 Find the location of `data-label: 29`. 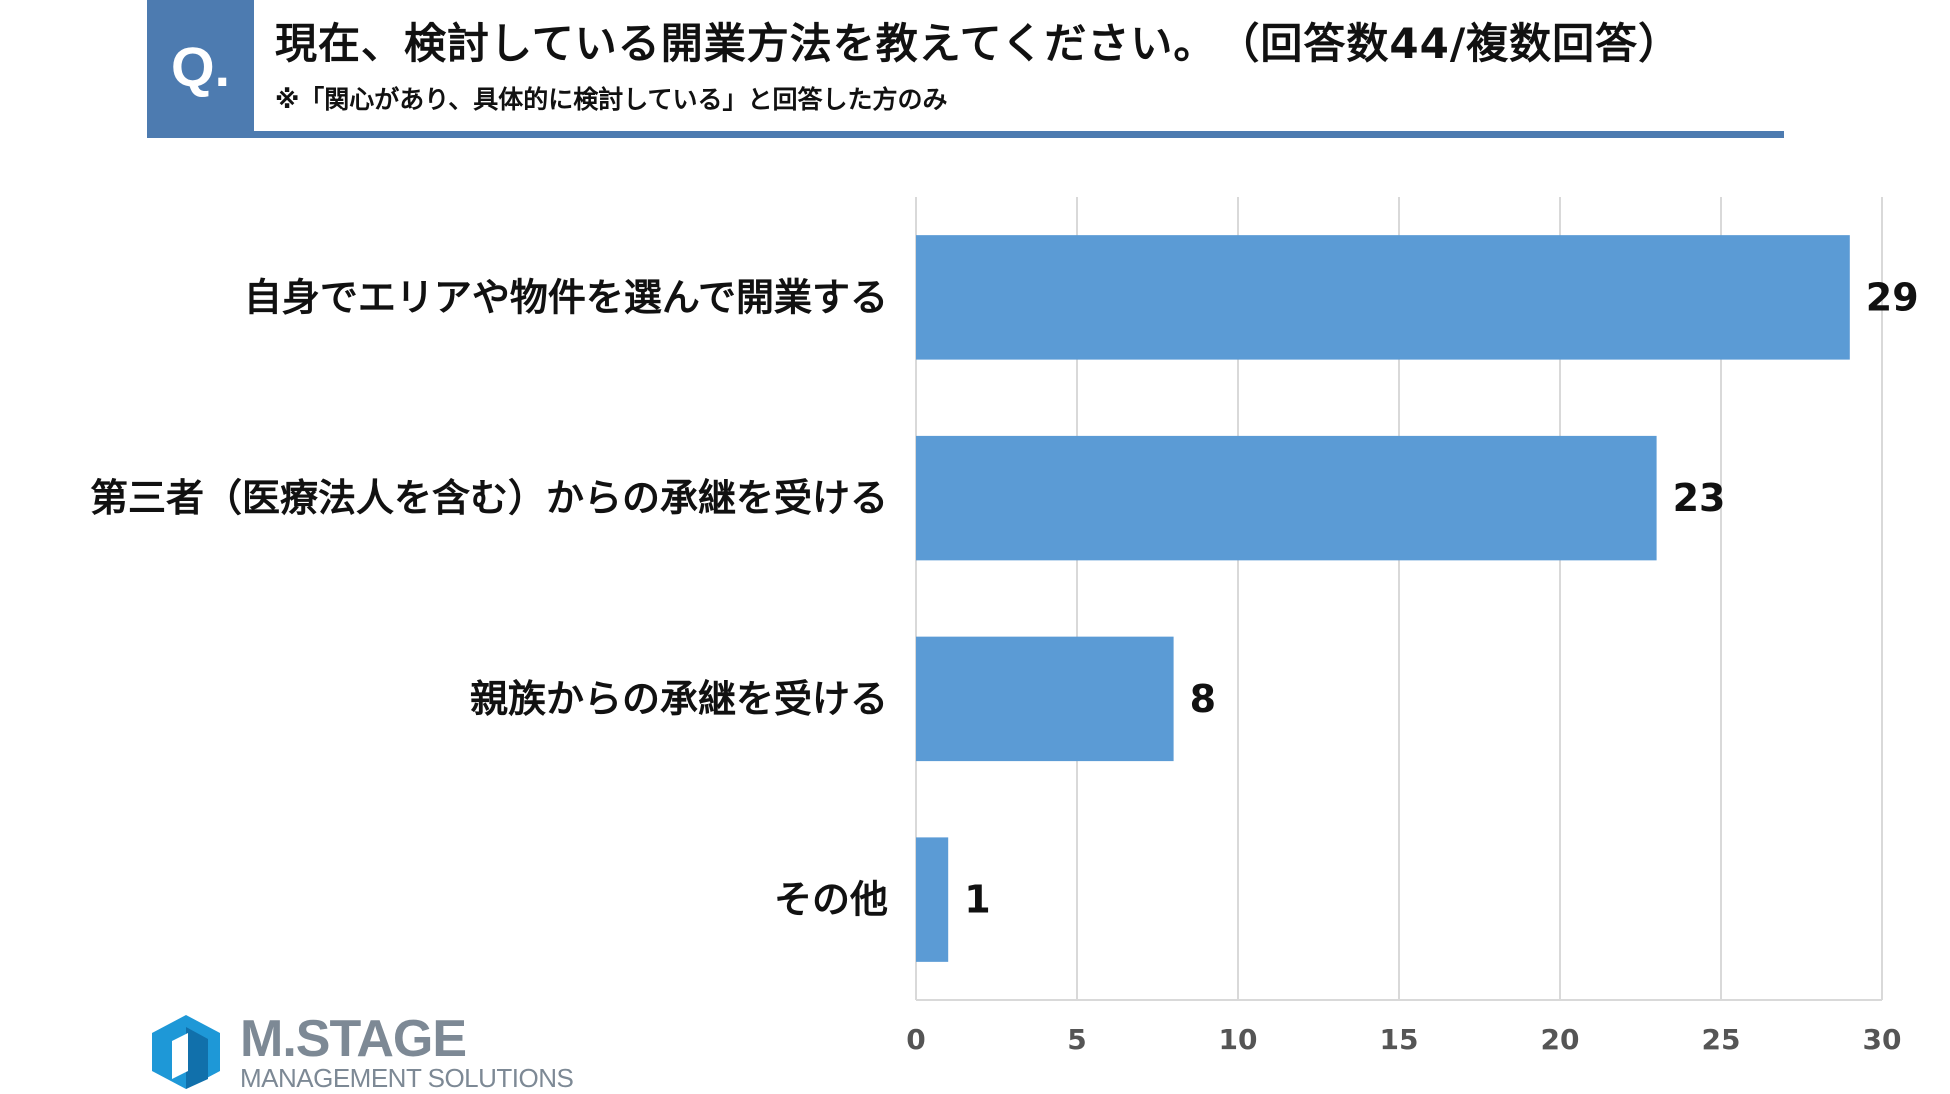

data-label: 29 is located at coordinates (1892, 297).